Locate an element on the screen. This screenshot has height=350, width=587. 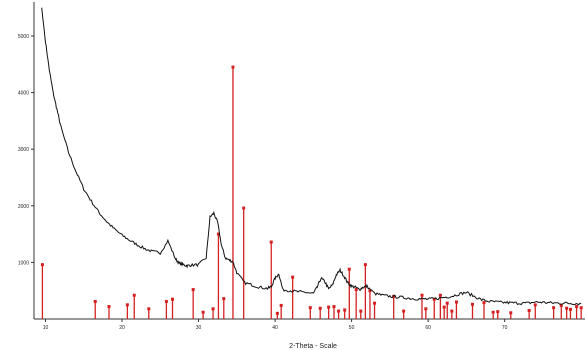
y-tick-label: 5000 is located at coordinates (23, 37).